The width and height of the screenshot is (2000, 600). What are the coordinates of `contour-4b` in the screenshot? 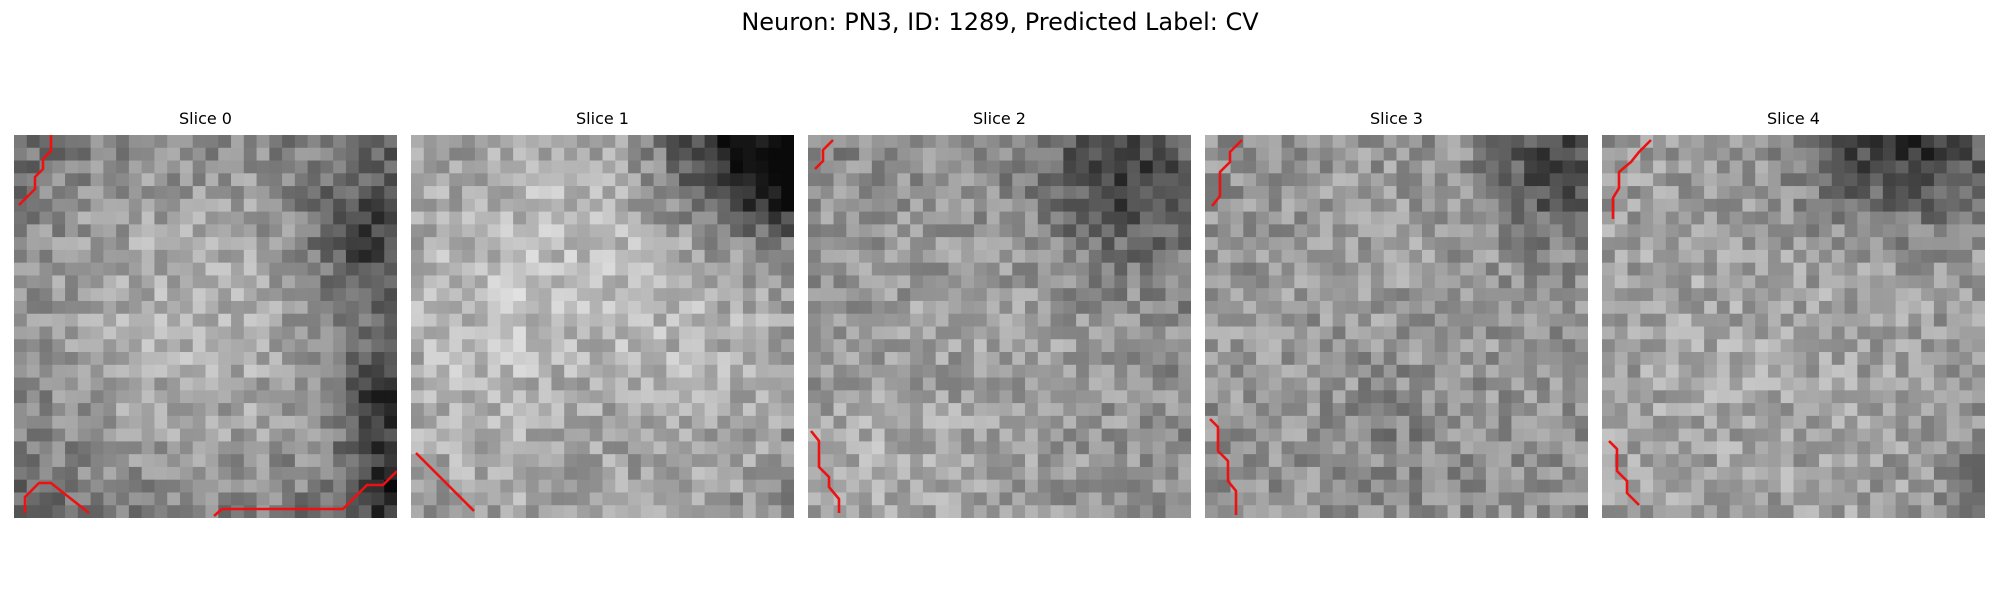 It's located at (1624, 473).